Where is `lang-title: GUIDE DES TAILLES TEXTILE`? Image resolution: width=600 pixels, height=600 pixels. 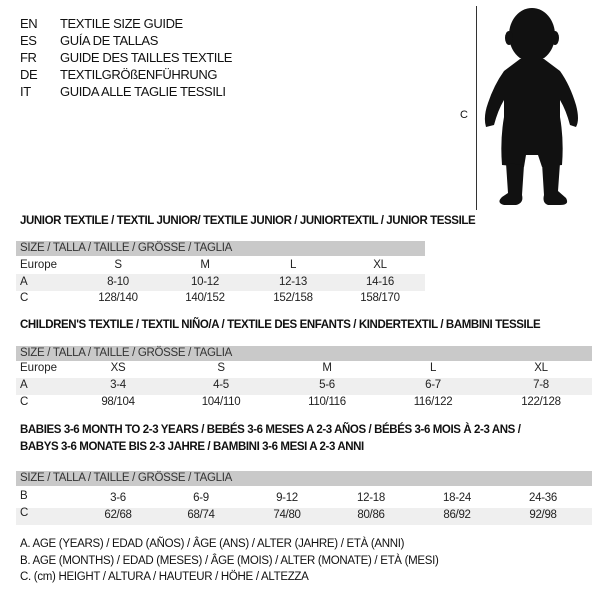 lang-title: GUIDE DES TAILLES TEXTILE is located at coordinates (146, 57).